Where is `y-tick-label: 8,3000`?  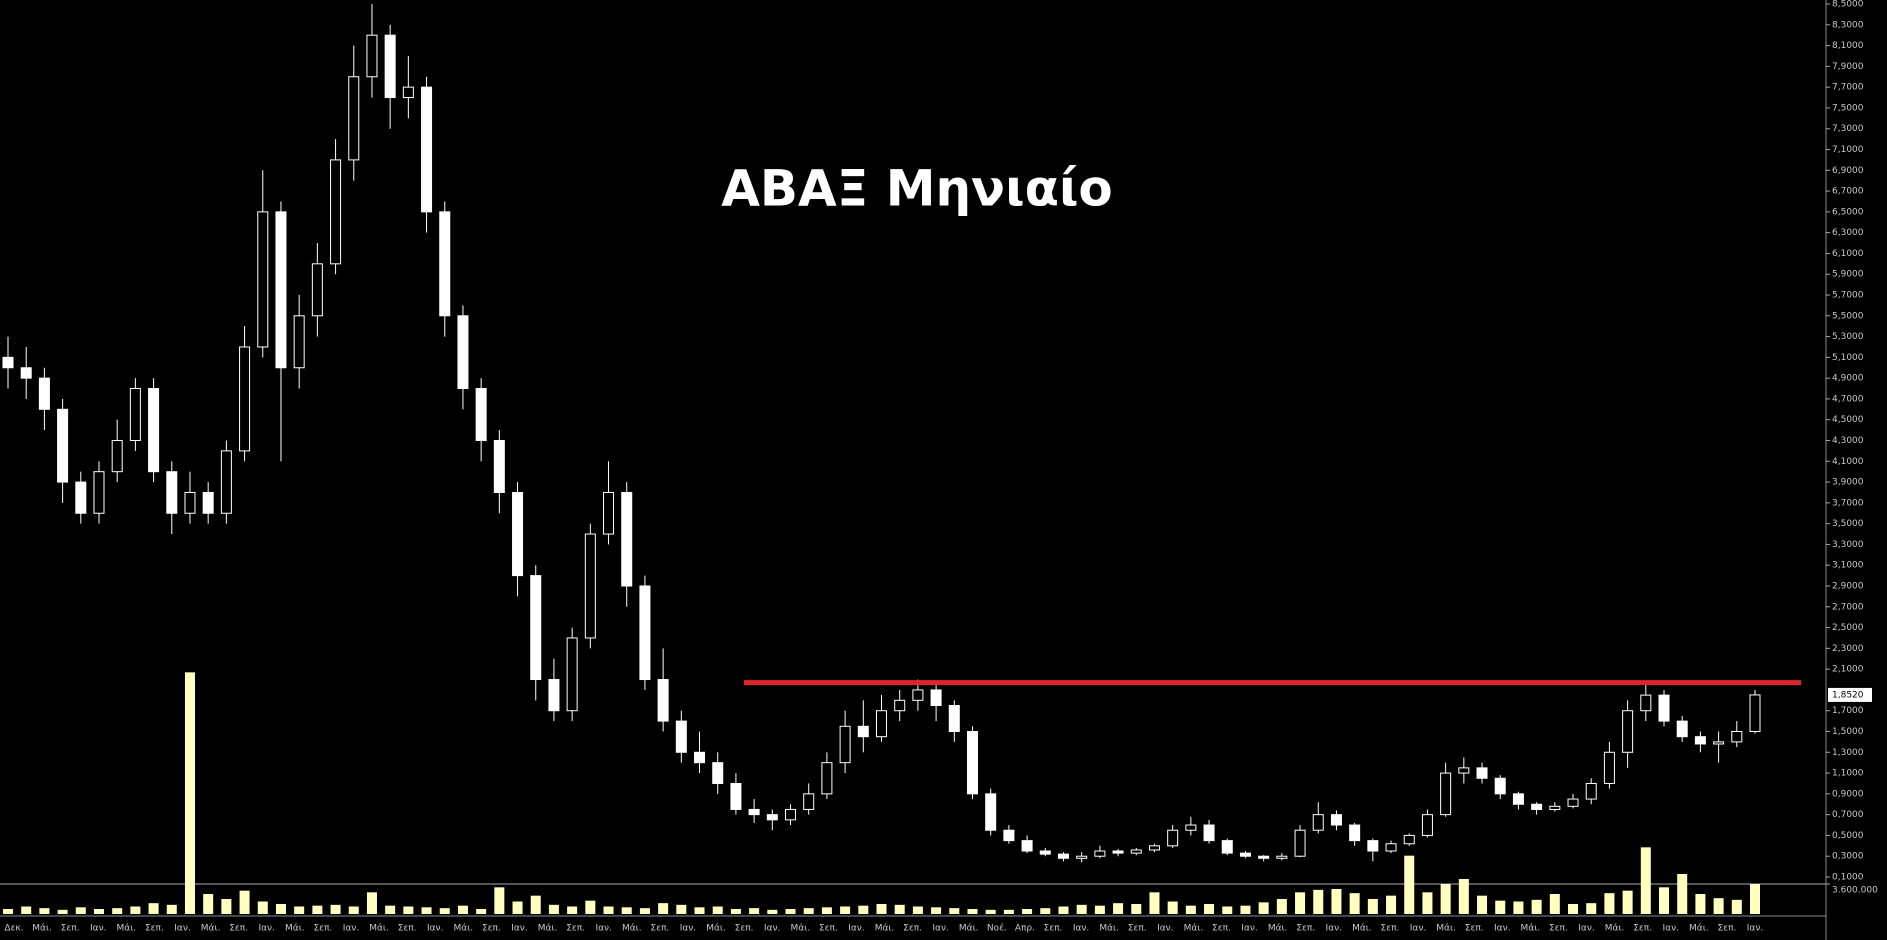 y-tick-label: 8,3000 is located at coordinates (1848, 25).